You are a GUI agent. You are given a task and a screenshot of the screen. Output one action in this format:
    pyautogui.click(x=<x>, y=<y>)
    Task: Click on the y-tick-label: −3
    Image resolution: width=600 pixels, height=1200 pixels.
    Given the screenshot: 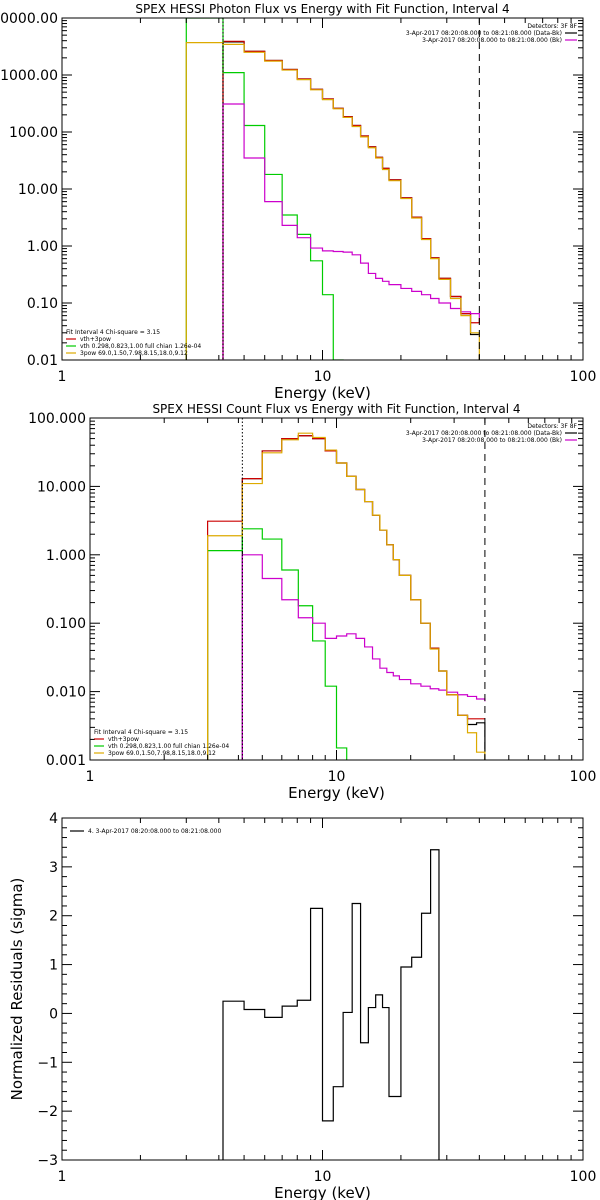 What is the action you would take?
    pyautogui.click(x=47, y=1161)
    